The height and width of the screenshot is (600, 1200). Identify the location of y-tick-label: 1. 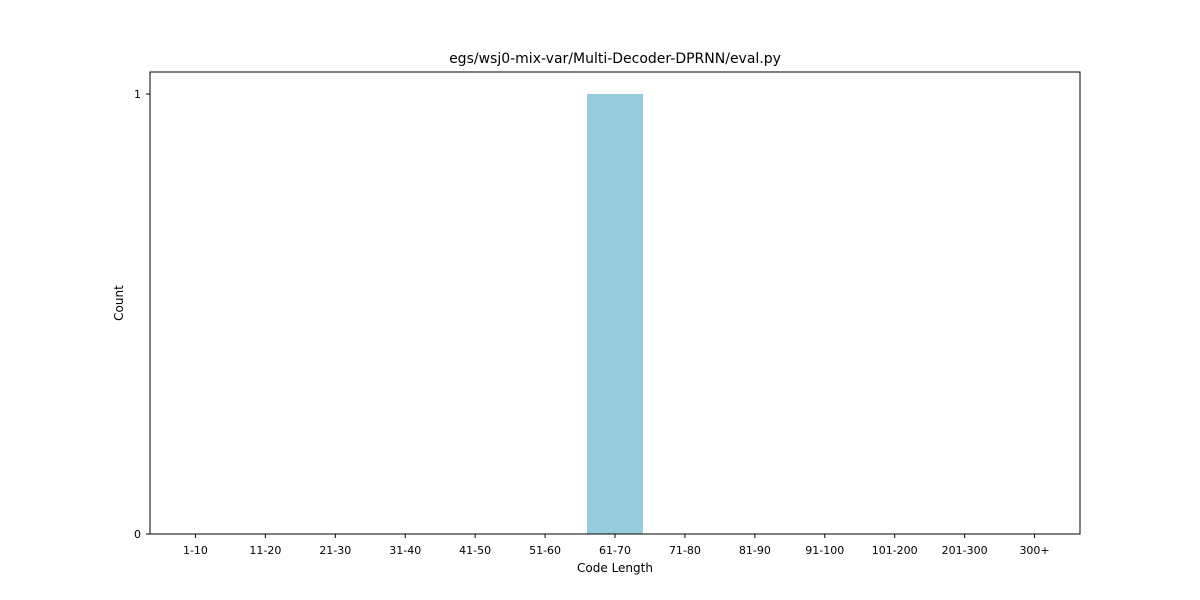
(137, 94).